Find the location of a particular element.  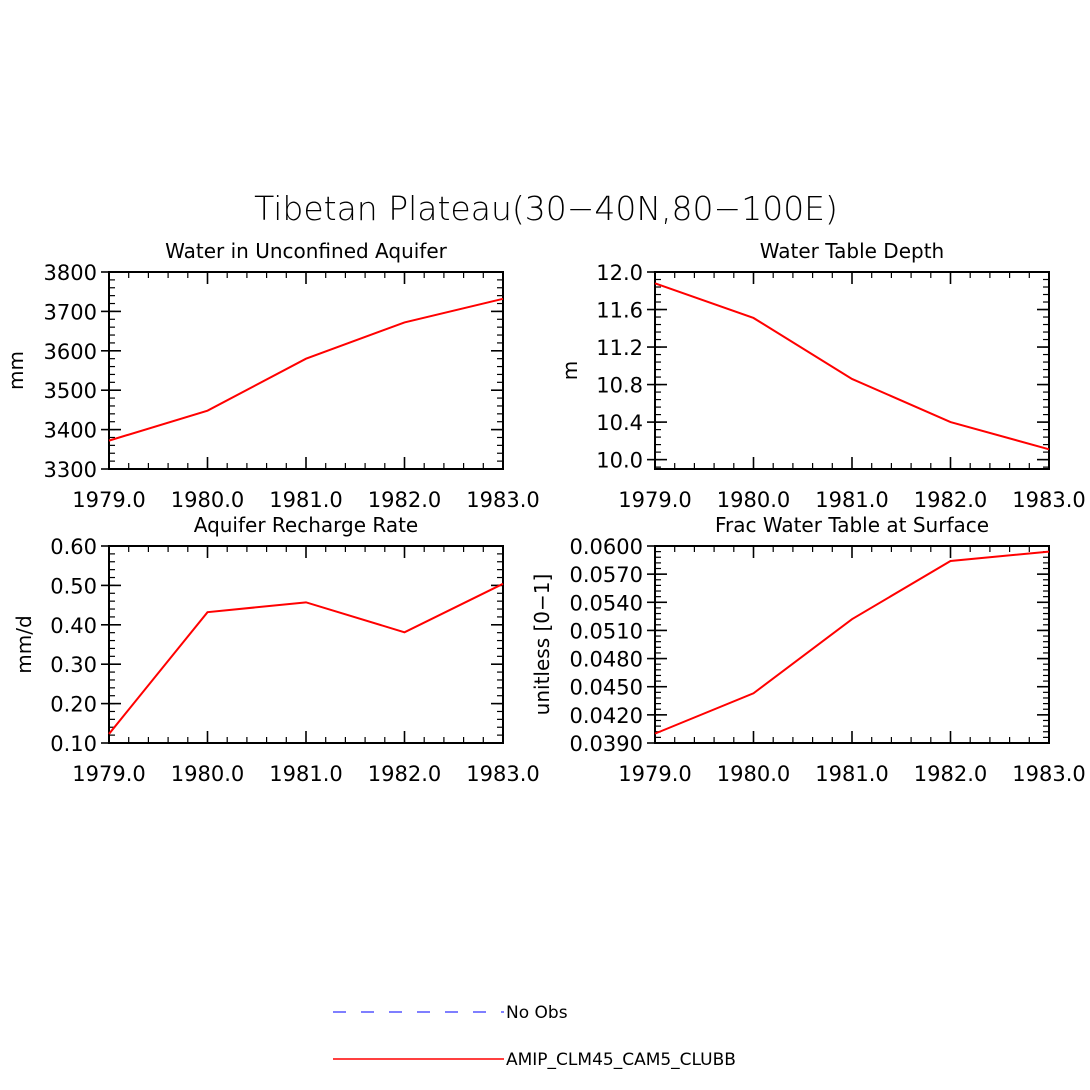

y-tick-label: 0.10 is located at coordinates (73, 744).